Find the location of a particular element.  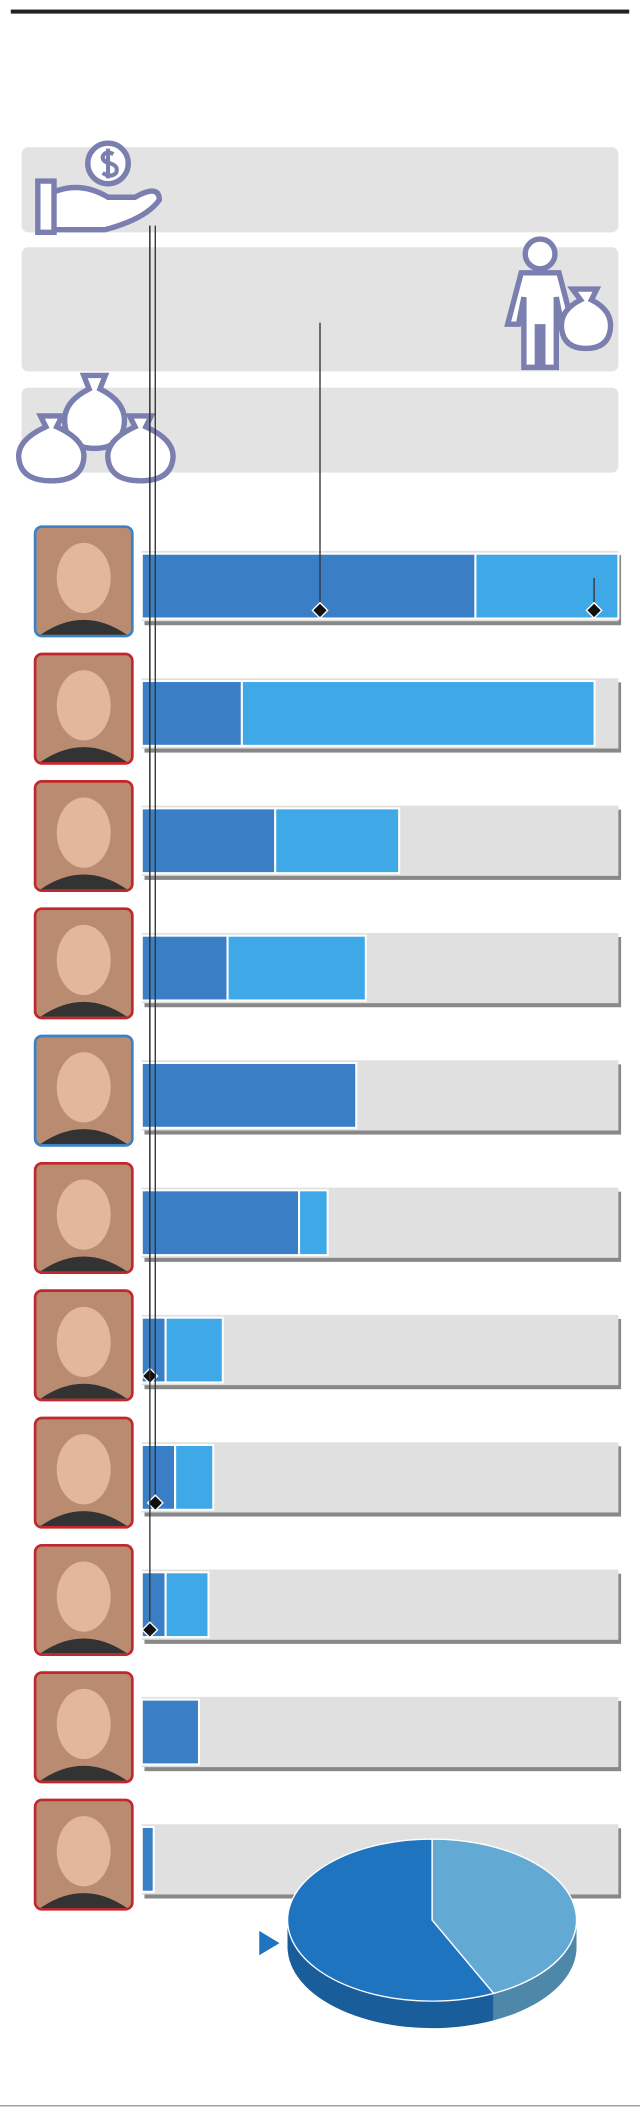

pie is located at coordinates (432, 1933).